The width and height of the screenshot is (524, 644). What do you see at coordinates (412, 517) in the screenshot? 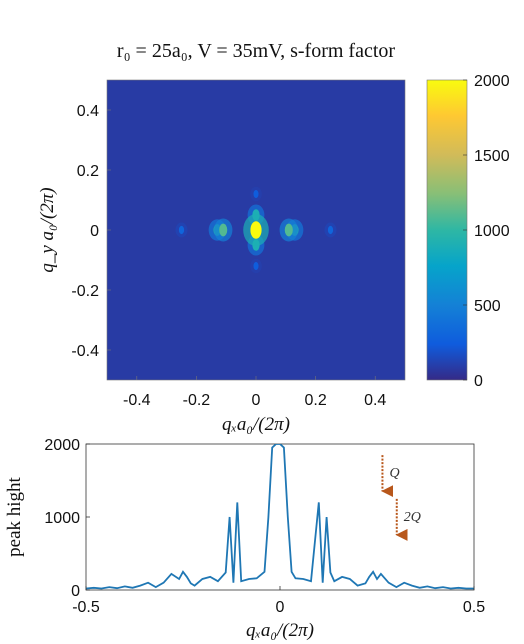
I see `annotation-label: 2Q` at bounding box center [412, 517].